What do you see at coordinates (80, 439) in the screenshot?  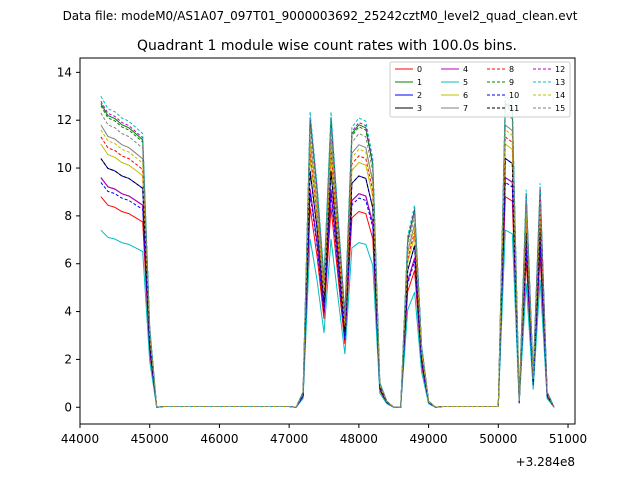 I see `x-tick-label: 44000` at bounding box center [80, 439].